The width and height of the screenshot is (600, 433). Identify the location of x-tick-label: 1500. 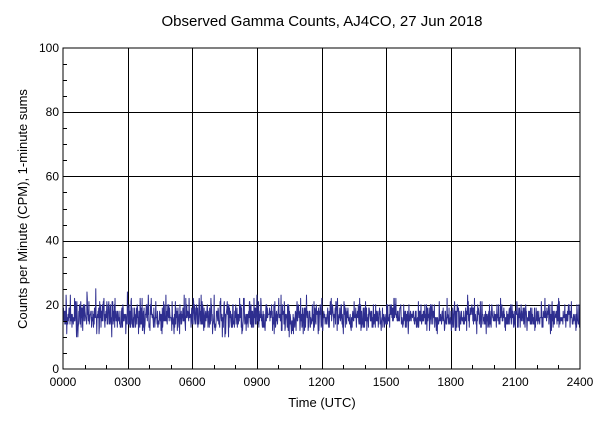
(386, 382).